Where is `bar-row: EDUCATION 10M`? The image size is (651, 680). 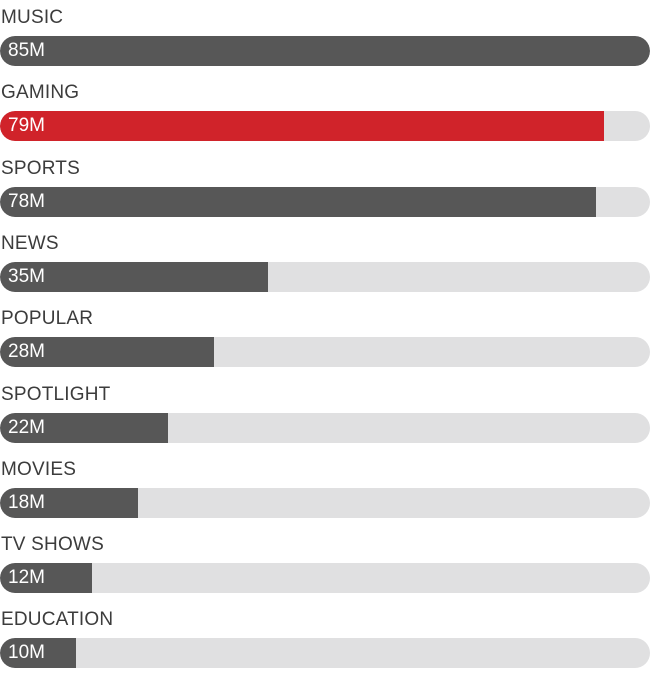
bar-row: EDUCATION 10M is located at coordinates (325, 641).